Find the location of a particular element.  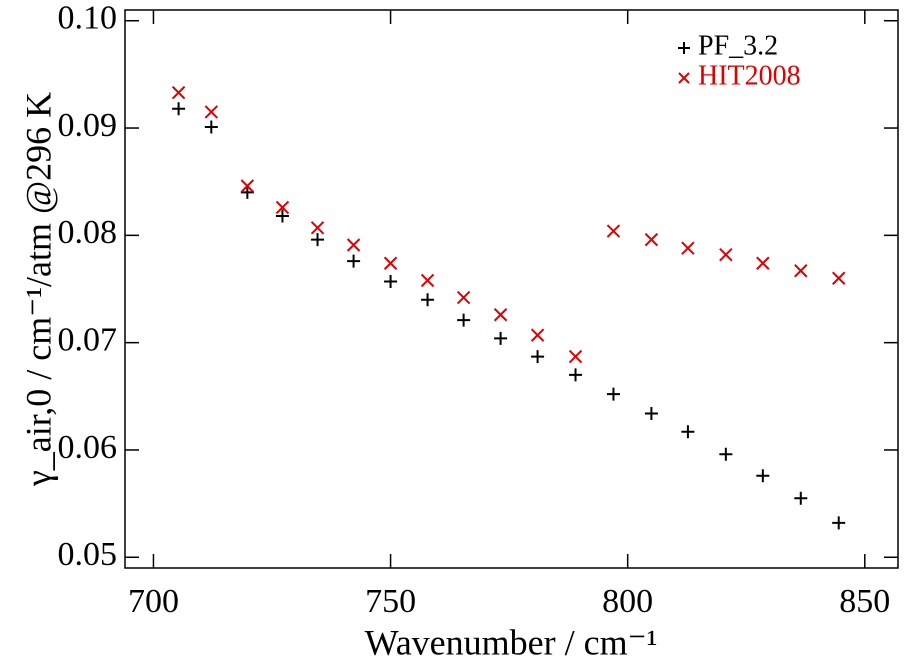

x-tick-label: 700 is located at coordinates (153, 601).